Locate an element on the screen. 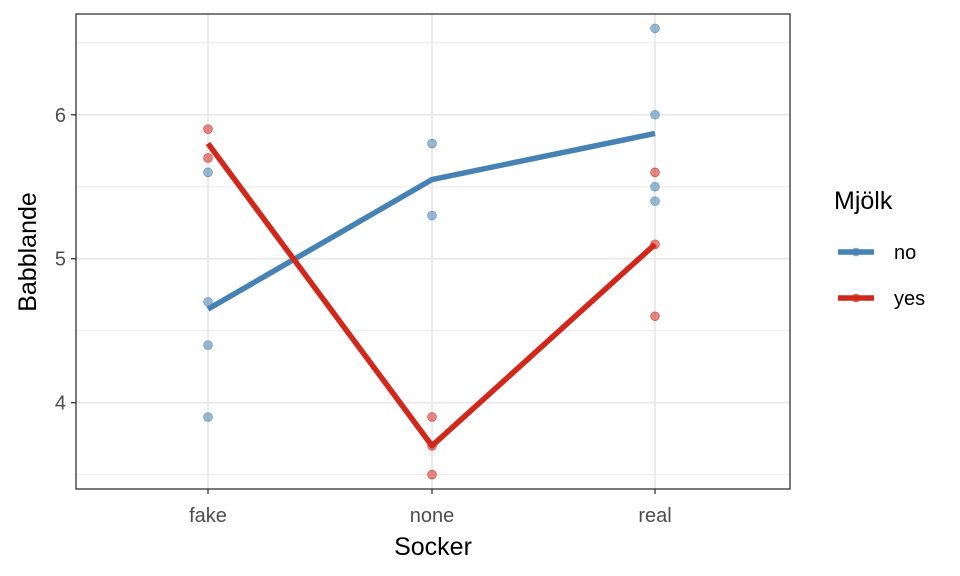 This screenshot has width=960, height=576. legend-key-point-yes is located at coordinates (856, 298).